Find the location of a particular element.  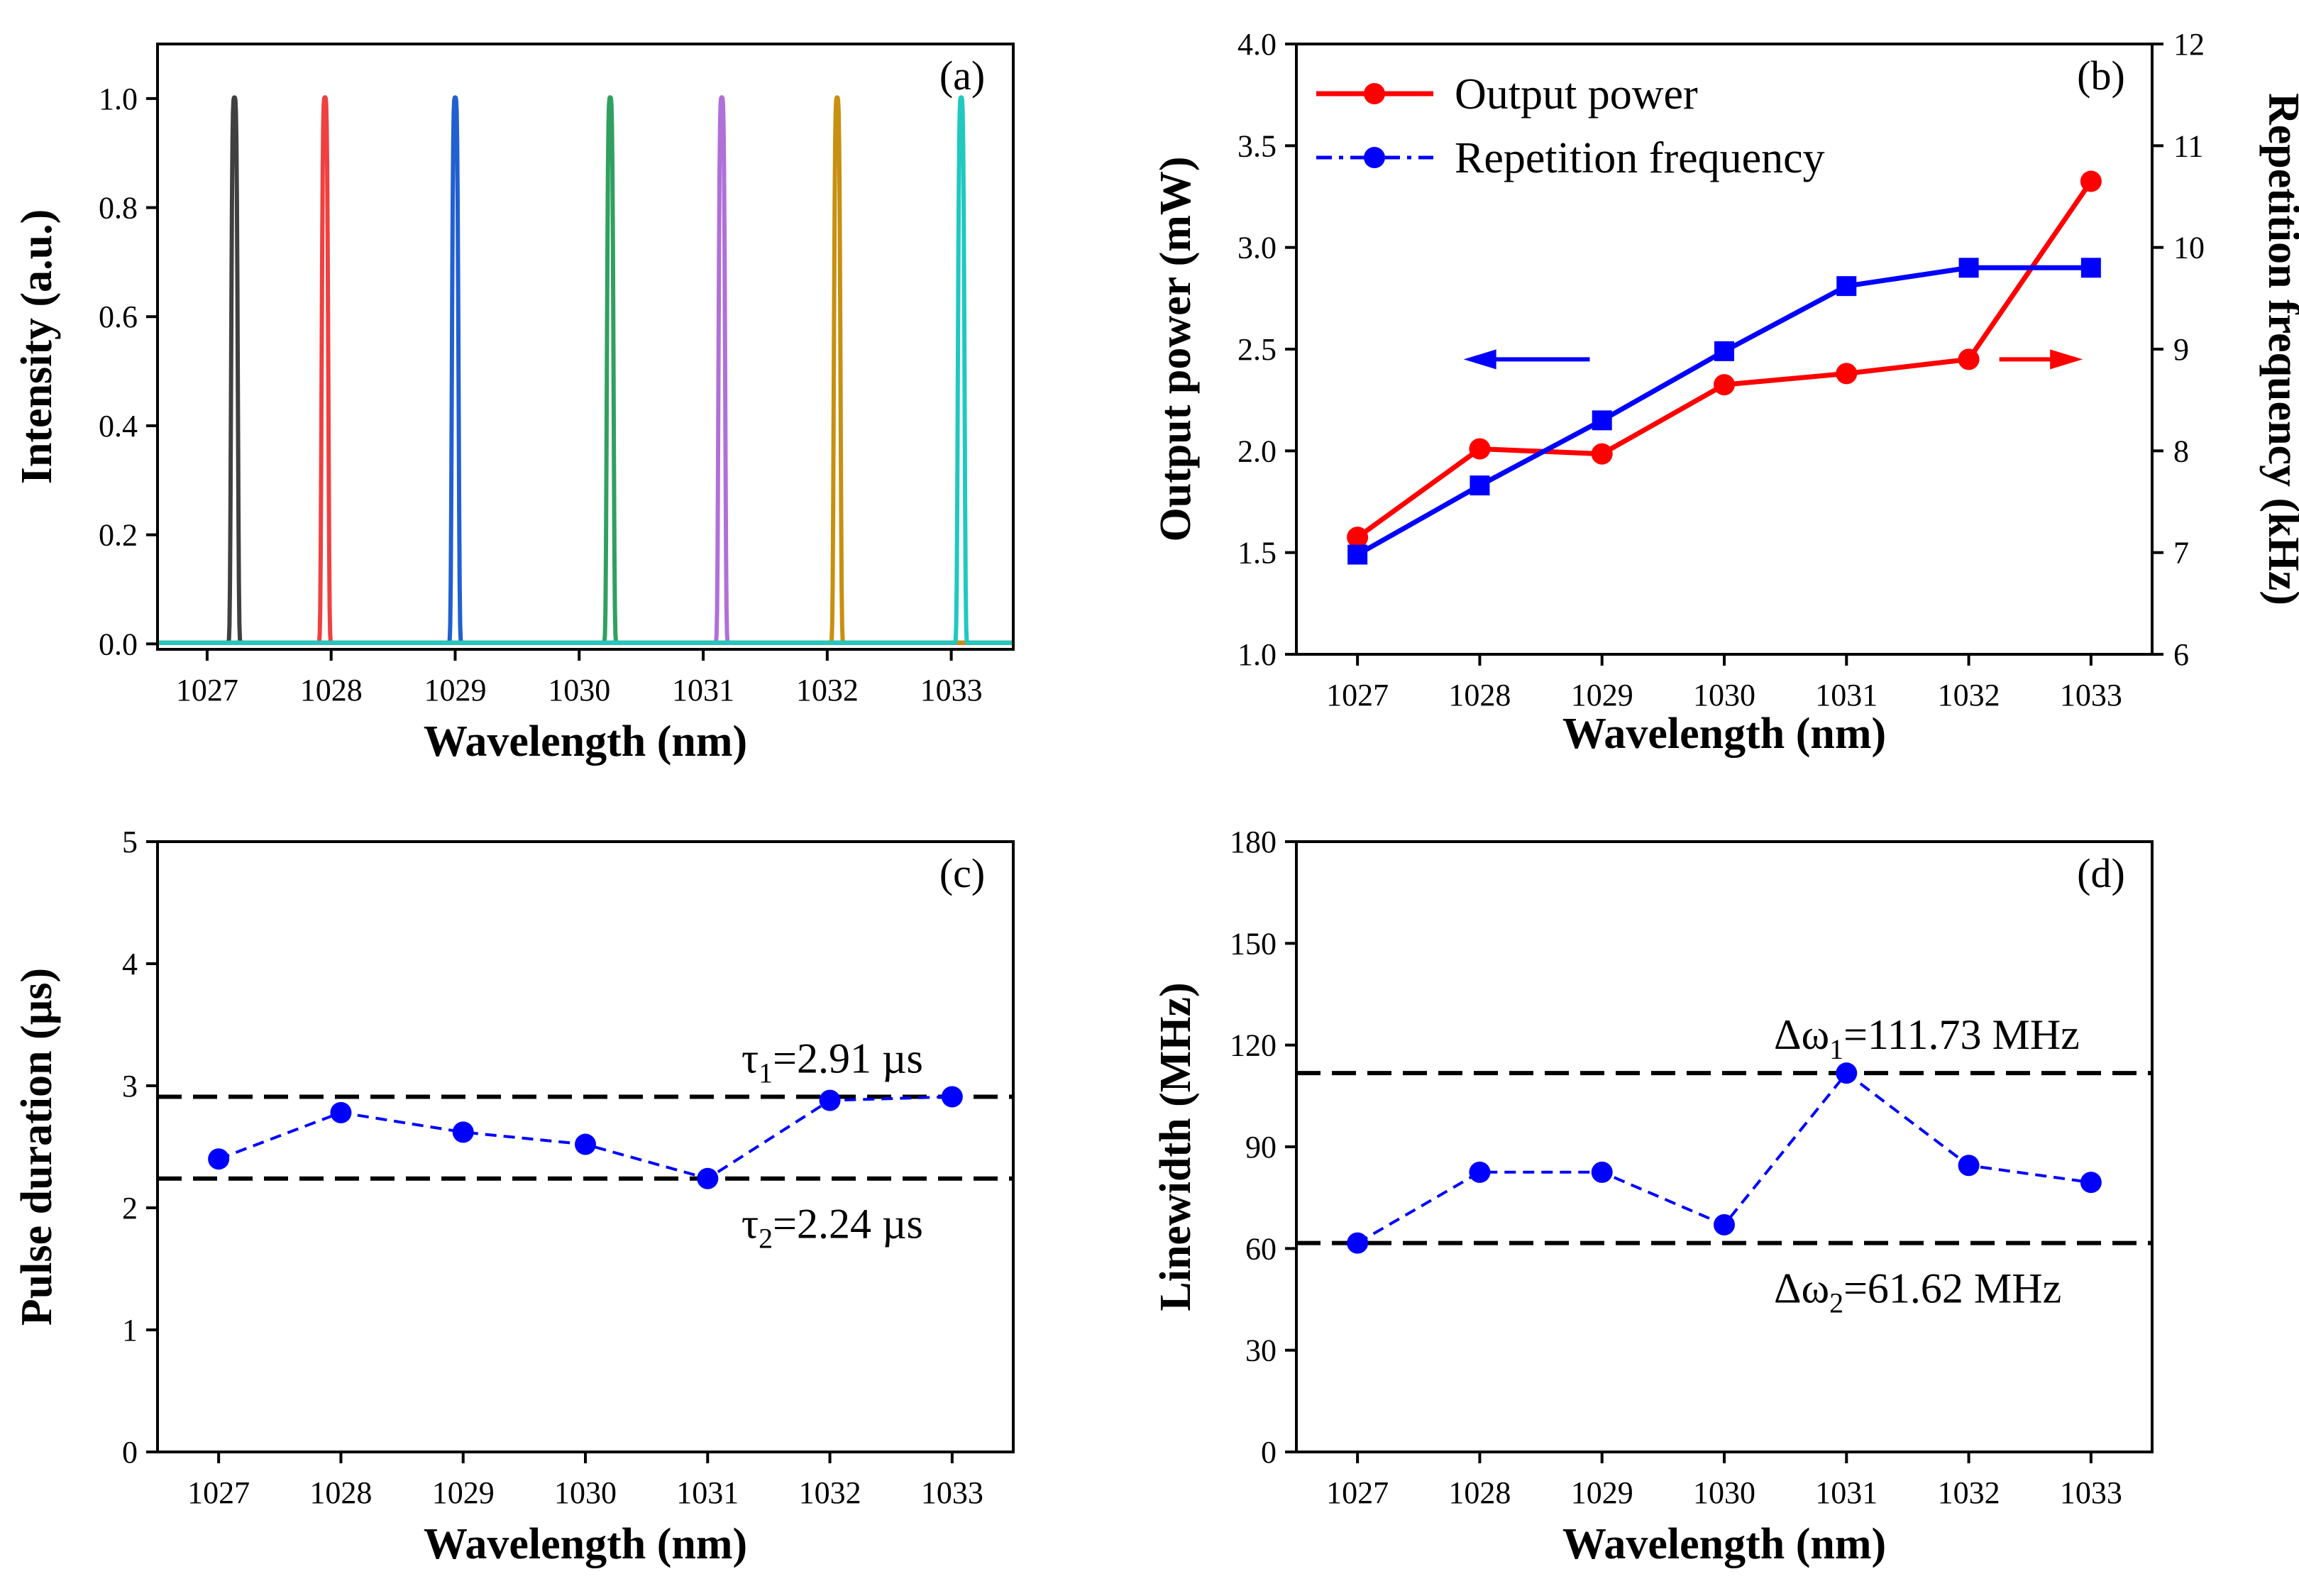

x-tick-label-b: 1029 is located at coordinates (1602, 695).